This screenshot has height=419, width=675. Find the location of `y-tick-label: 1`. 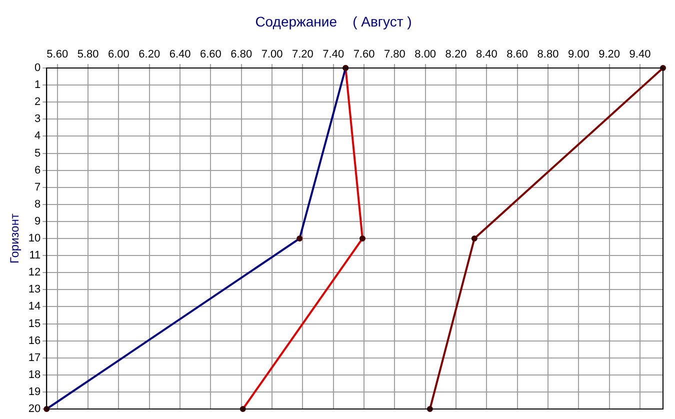

y-tick-label: 1 is located at coordinates (37, 85).